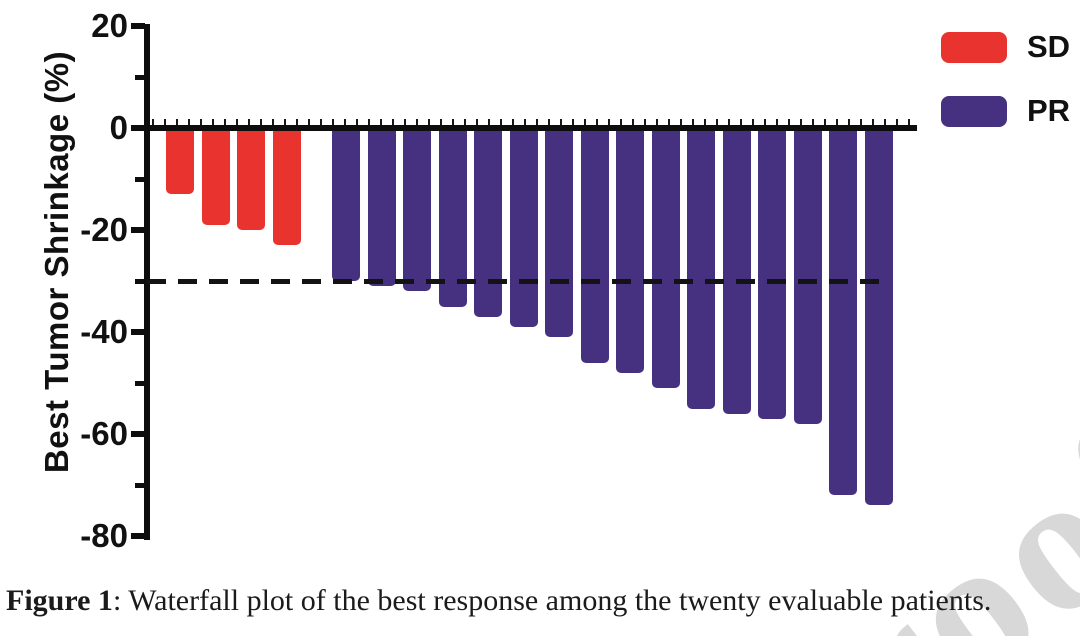 The height and width of the screenshot is (636, 1080). I want to click on y-tick-label: 20, so click(109, 25).